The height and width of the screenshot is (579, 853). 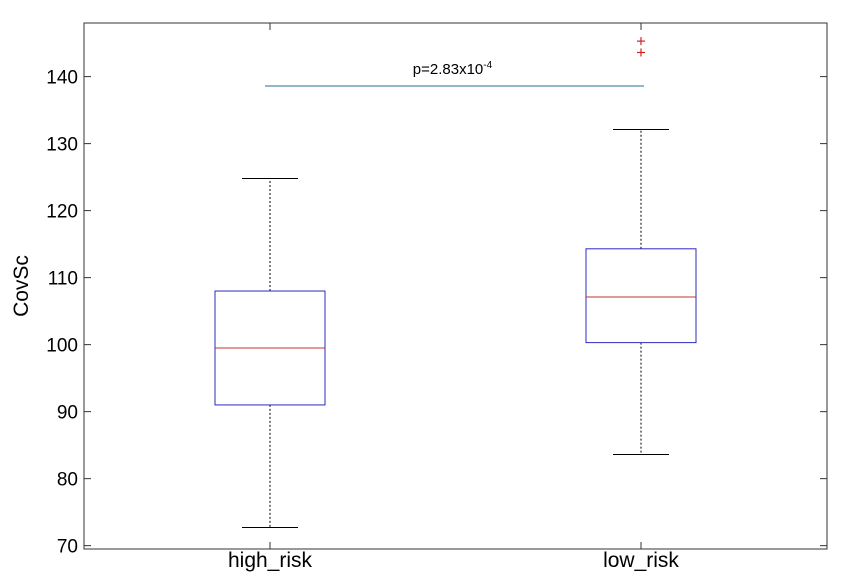 What do you see at coordinates (62, 78) in the screenshot?
I see `y-tick-label-140: 140` at bounding box center [62, 78].